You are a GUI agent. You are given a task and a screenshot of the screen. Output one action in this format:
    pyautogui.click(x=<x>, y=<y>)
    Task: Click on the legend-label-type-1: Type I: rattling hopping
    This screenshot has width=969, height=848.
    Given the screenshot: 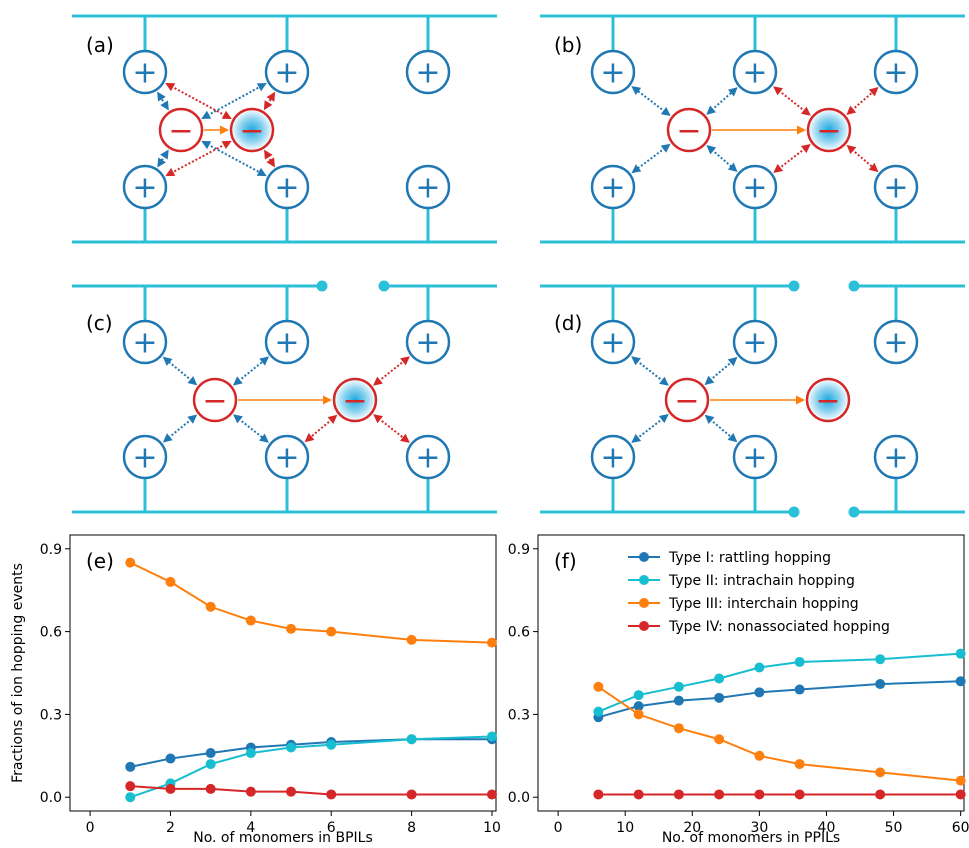 What is the action you would take?
    pyautogui.click(x=749, y=558)
    